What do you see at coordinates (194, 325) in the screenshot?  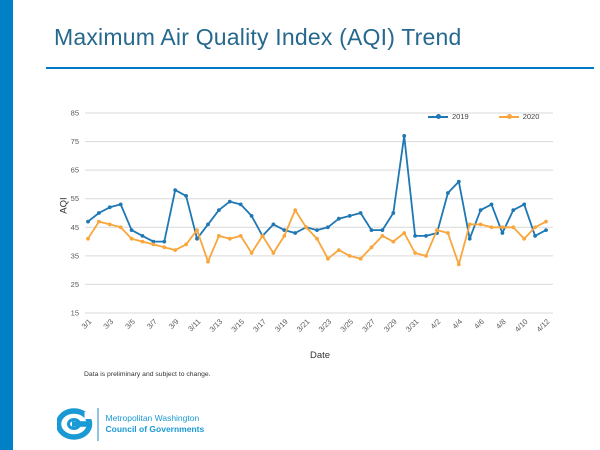 I see `x-tick-label: 3/11` at bounding box center [194, 325].